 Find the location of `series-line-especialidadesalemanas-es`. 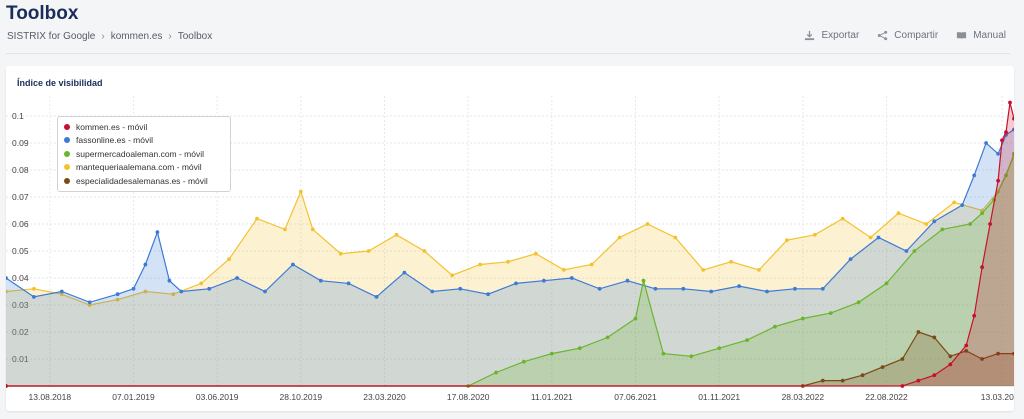

series-line-especialidadesalemanas-es is located at coordinates (510, 359).